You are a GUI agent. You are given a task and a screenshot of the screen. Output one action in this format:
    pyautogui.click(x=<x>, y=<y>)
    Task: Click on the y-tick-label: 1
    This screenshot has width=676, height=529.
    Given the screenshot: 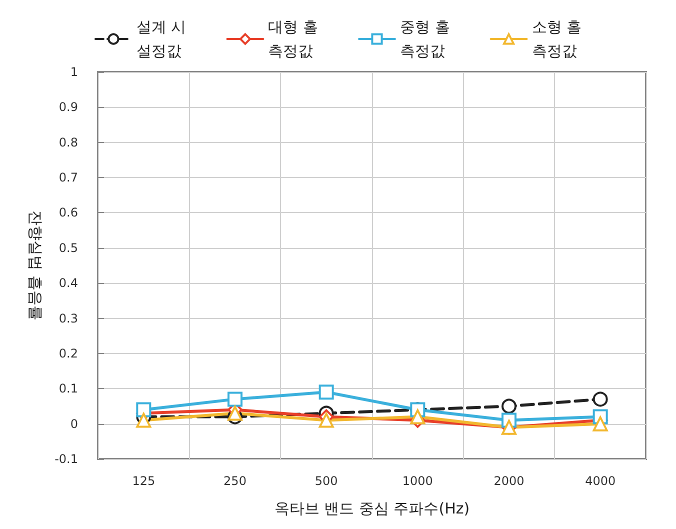 What is the action you would take?
    pyautogui.click(x=74, y=72)
    